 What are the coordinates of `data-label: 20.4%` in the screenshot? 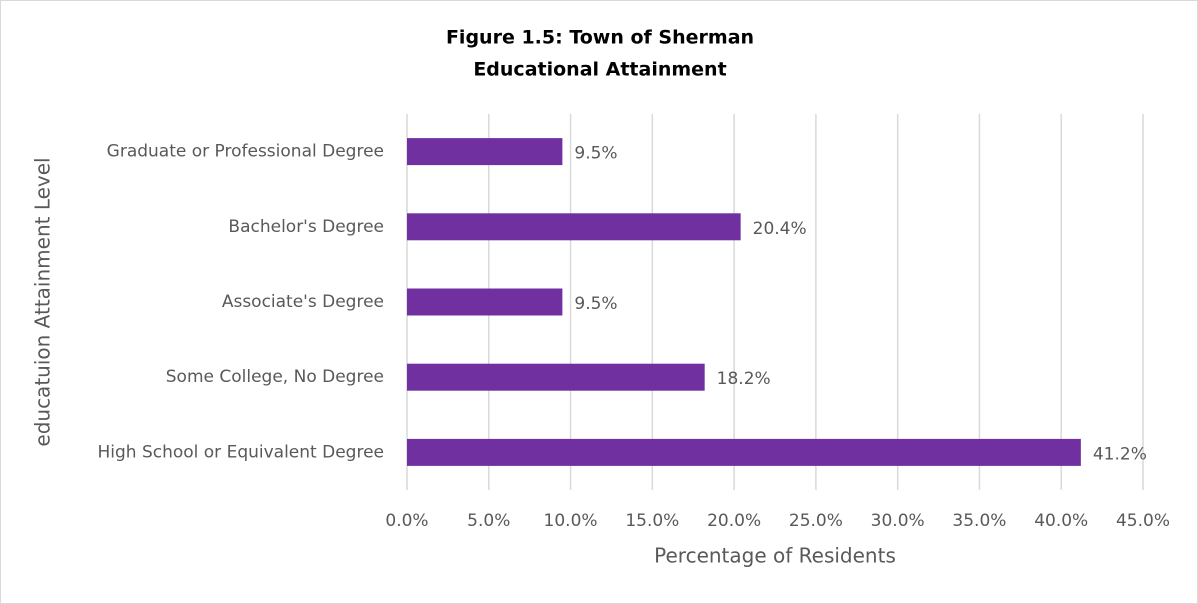 It's located at (780, 229).